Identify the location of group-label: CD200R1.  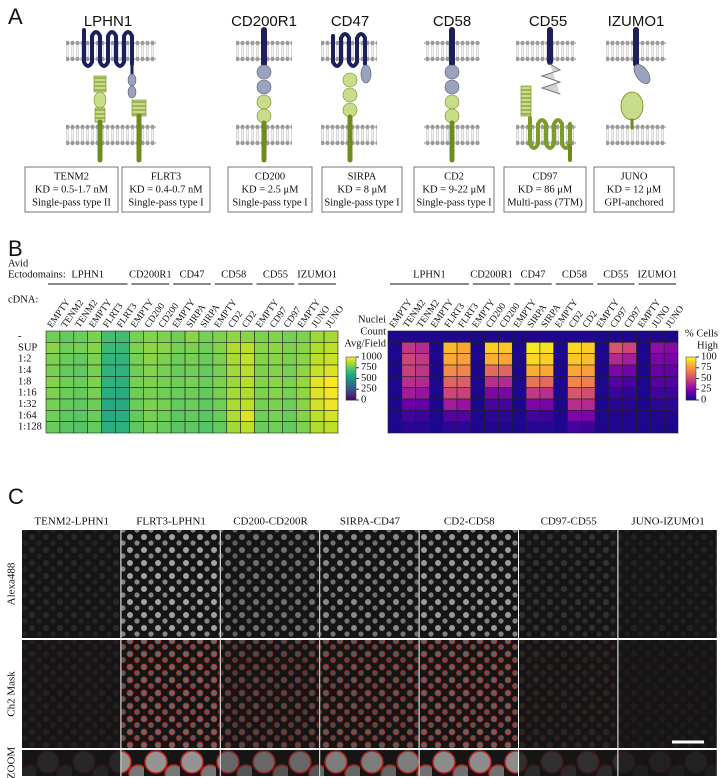
(491, 274).